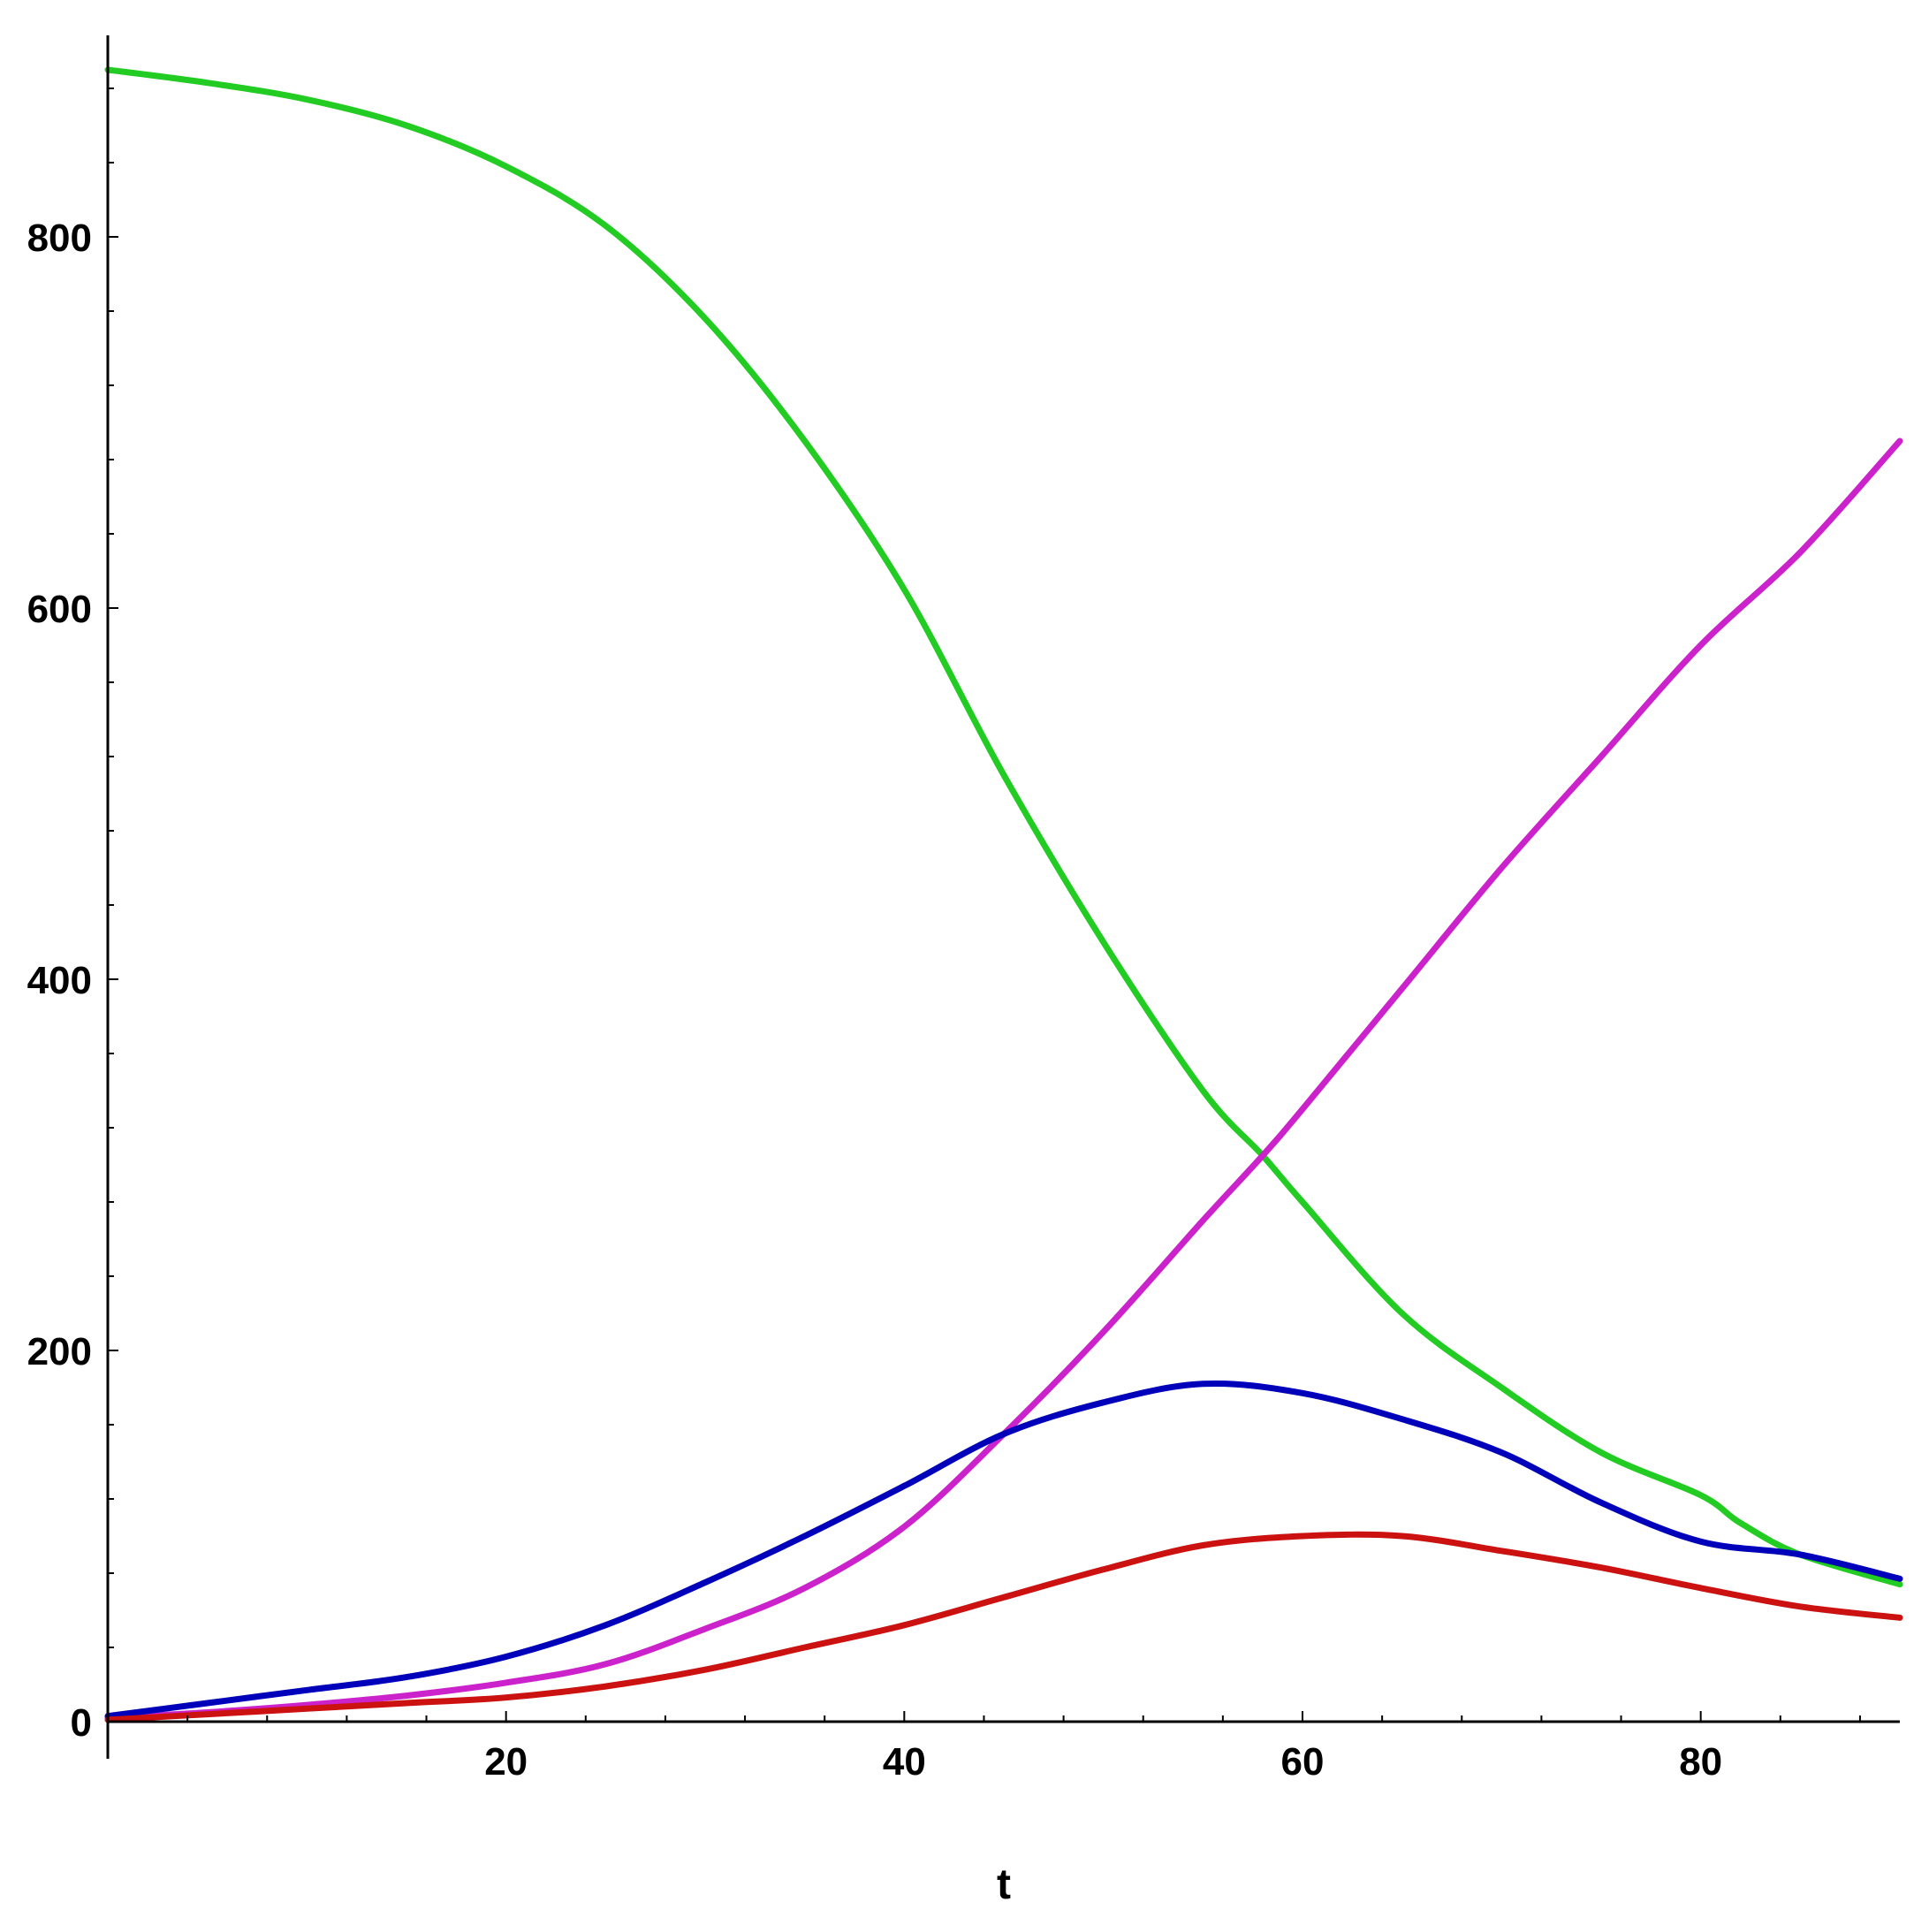 The image size is (1929, 1932). Describe the element at coordinates (59, 609) in the screenshot. I see `y-tick-label: 600` at that location.